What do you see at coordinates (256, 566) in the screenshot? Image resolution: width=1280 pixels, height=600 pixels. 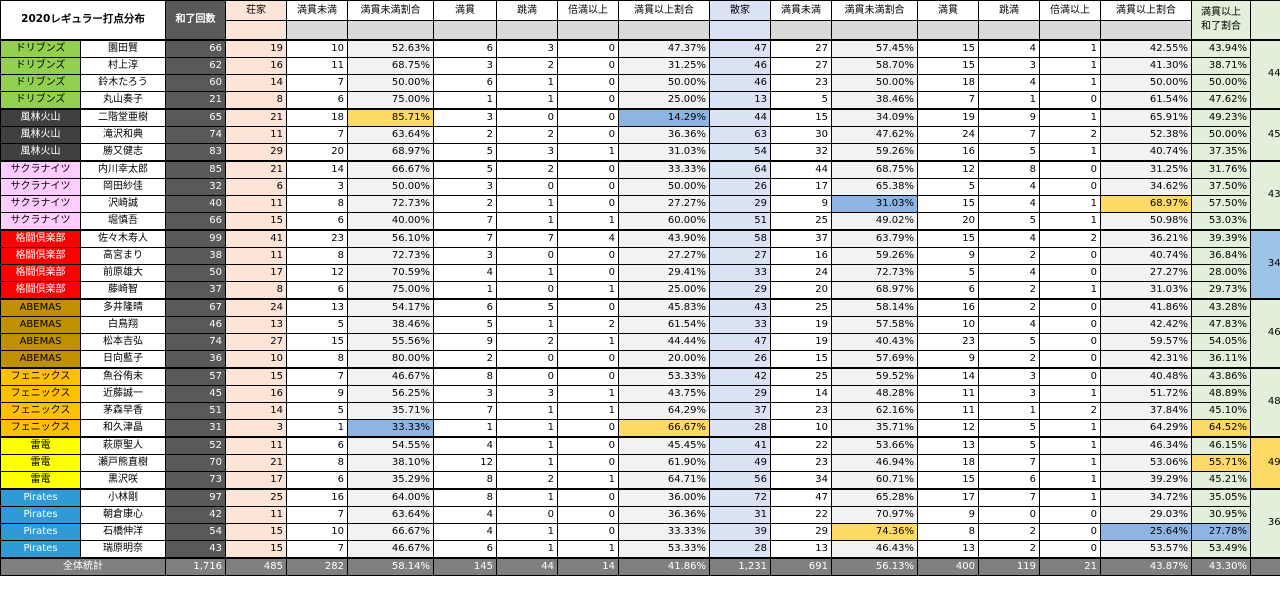 I see `summary-oya-cell: 485` at bounding box center [256, 566].